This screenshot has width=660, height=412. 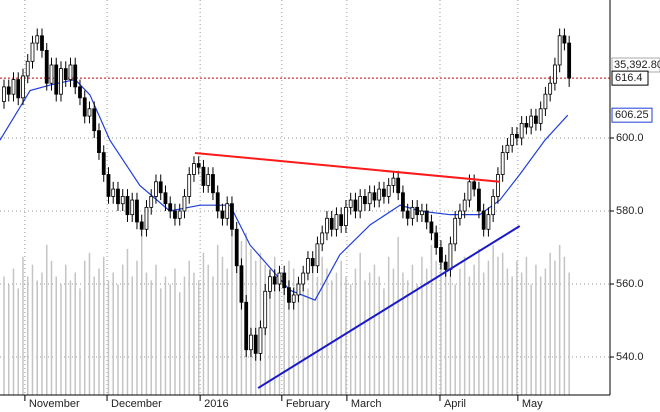 What do you see at coordinates (216, 404) in the screenshot?
I see `x-tick-label: 2016` at bounding box center [216, 404].